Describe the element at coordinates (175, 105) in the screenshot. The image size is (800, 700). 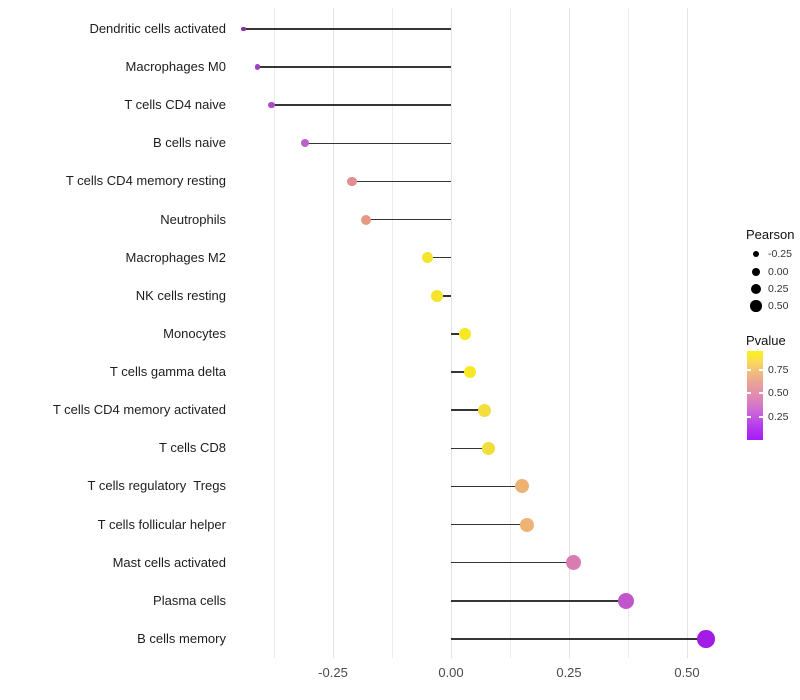
I see `row-label: T cells CD4 naive` at that location.